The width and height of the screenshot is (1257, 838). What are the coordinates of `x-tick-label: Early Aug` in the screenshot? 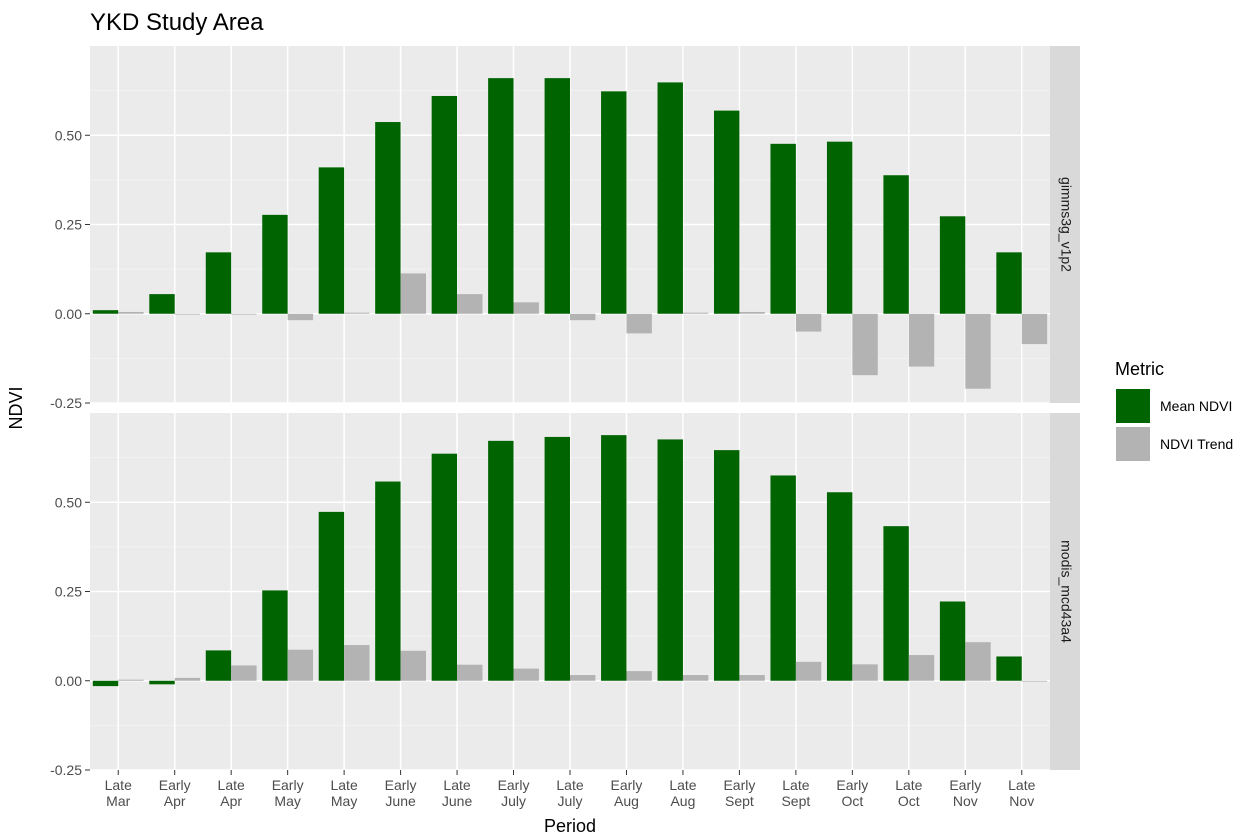 It's located at (627, 793).